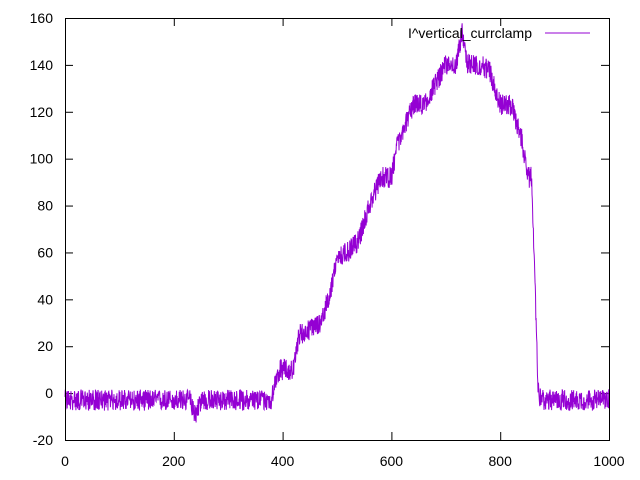 The width and height of the screenshot is (640, 480). Describe the element at coordinates (45, 299) in the screenshot. I see `y-tick-label: 40` at that location.